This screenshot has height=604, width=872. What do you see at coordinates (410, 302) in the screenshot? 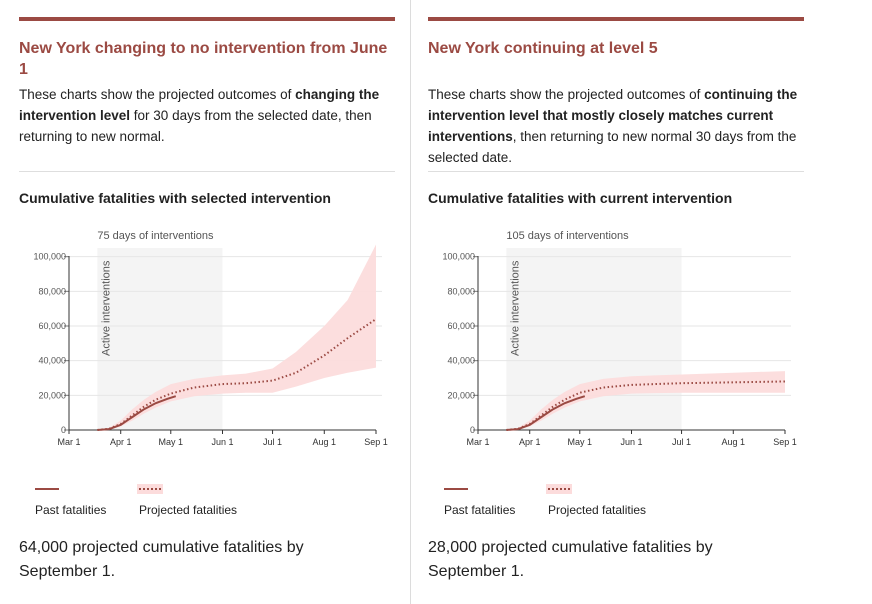
I see `panel-divider` at bounding box center [410, 302].